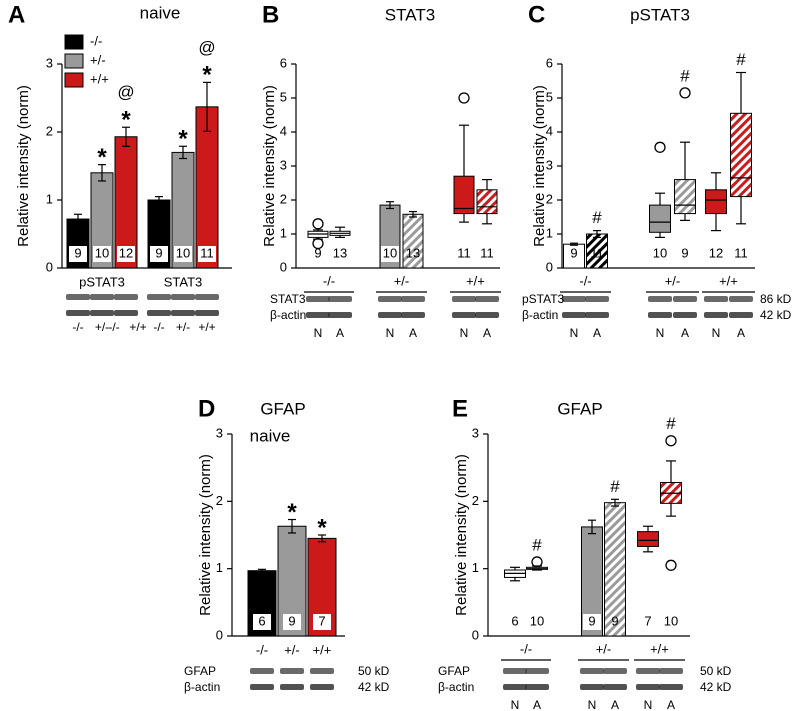 Image resolution: width=800 pixels, height=711 pixels. I want to click on n-label: 12, so click(126, 252).